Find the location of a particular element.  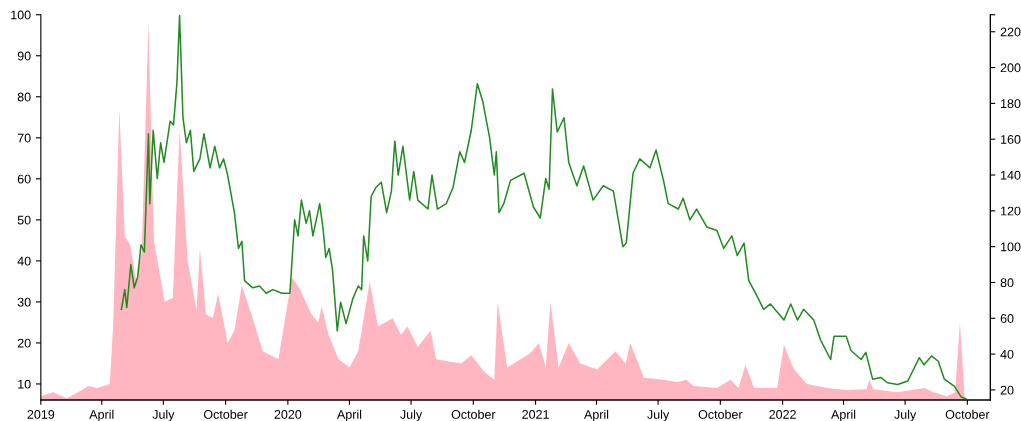

y-tick-label: 60 is located at coordinates (24, 179).